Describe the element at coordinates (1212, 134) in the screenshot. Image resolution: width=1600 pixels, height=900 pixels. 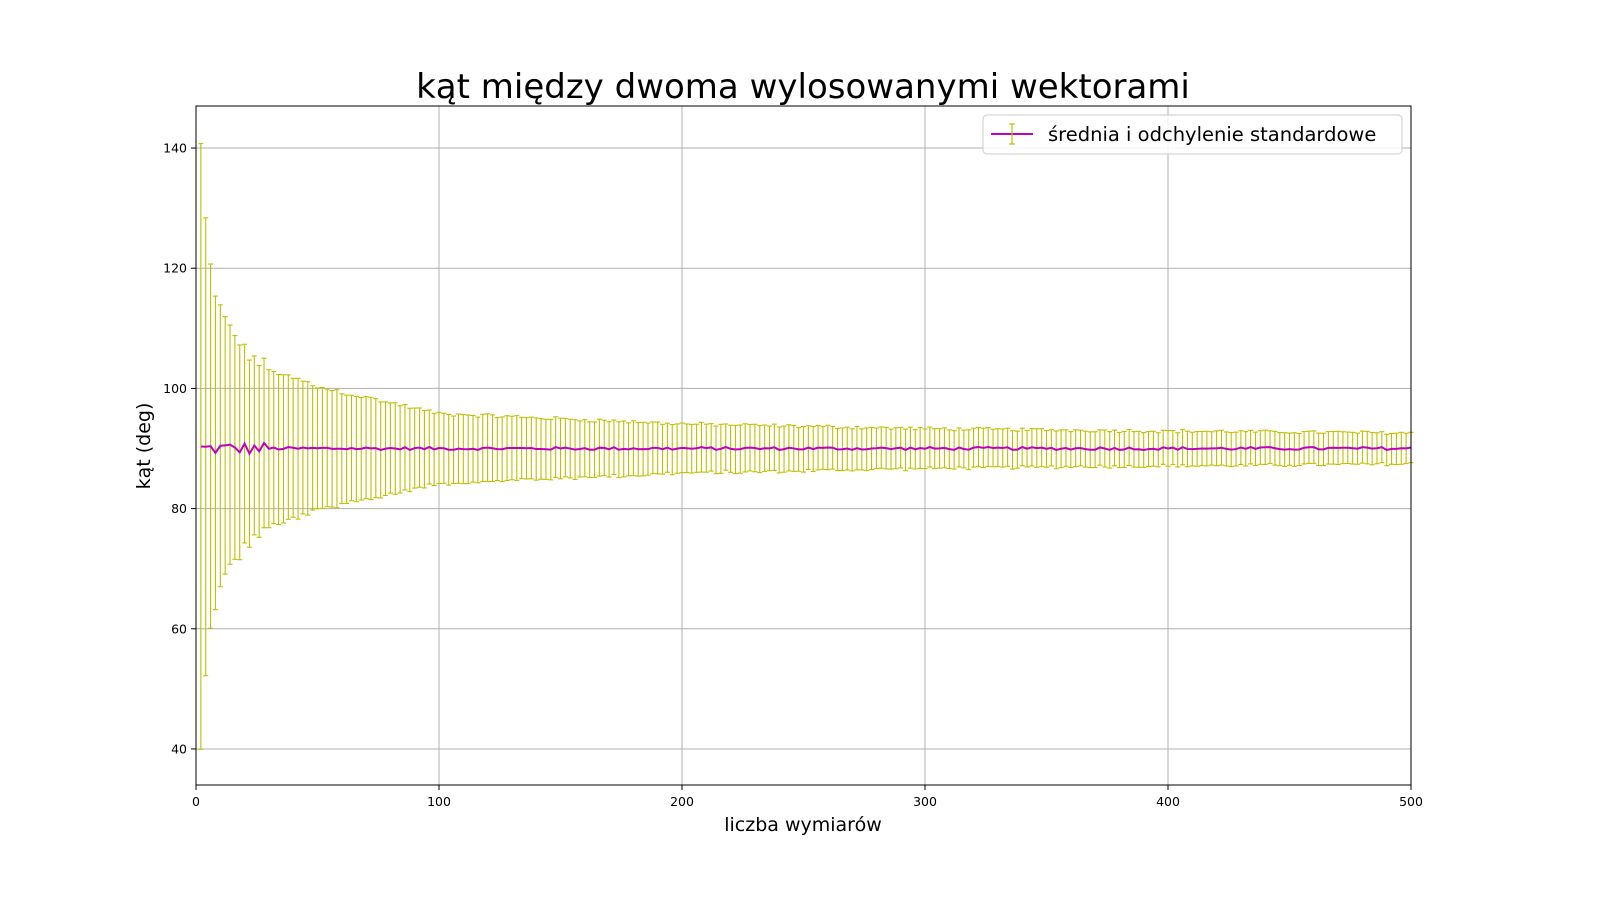
I see `legend-label: średnia i odchylenie standardowe` at that location.